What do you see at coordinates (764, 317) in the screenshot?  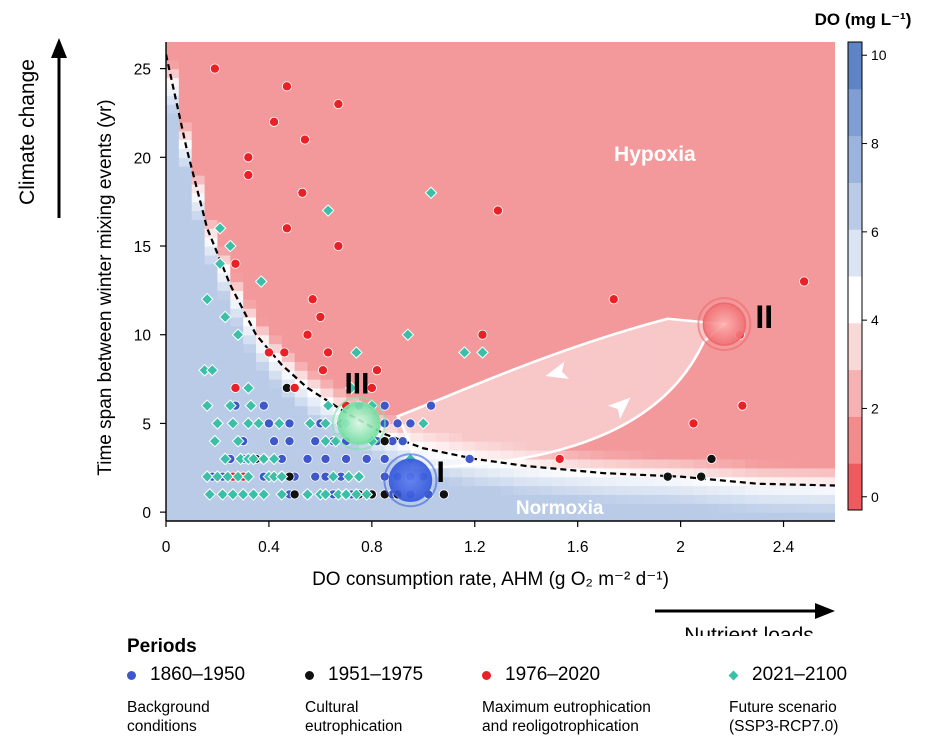 I see `cluster-II-label: II` at bounding box center [764, 317].